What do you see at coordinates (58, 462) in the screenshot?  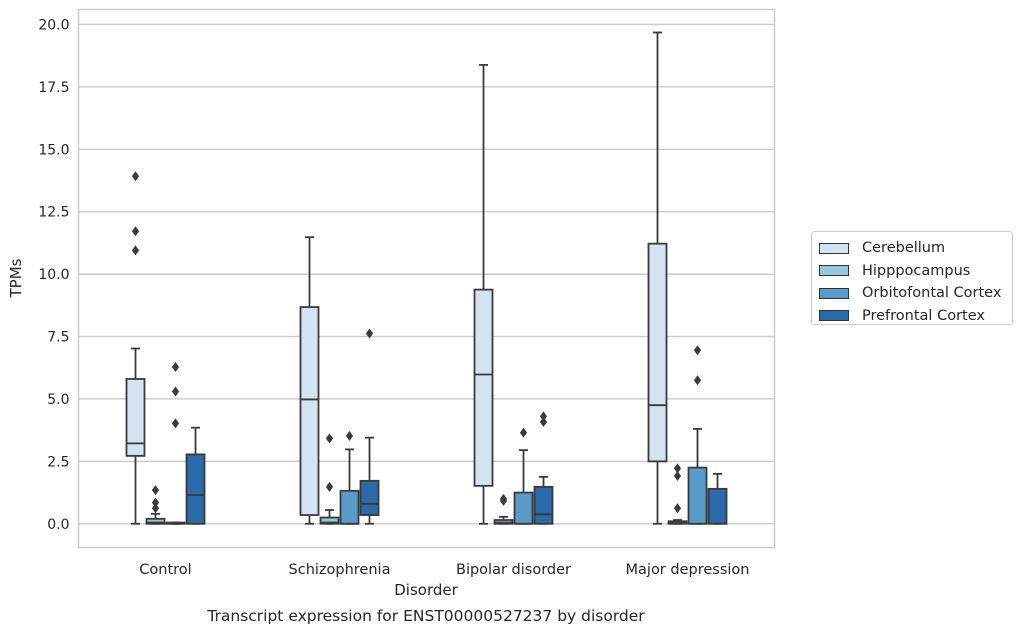 I see `y-tick-label: 2.5` at bounding box center [58, 462].